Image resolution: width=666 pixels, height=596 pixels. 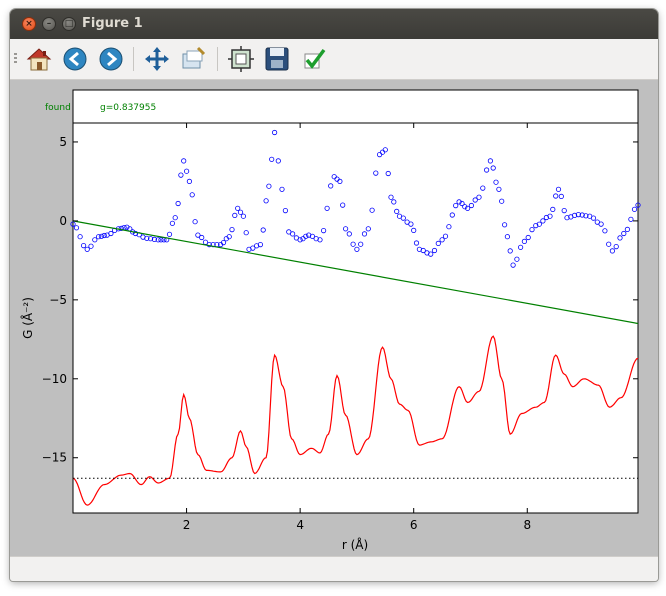 I want to click on toolbar-grip-icon, so click(x=15, y=59).